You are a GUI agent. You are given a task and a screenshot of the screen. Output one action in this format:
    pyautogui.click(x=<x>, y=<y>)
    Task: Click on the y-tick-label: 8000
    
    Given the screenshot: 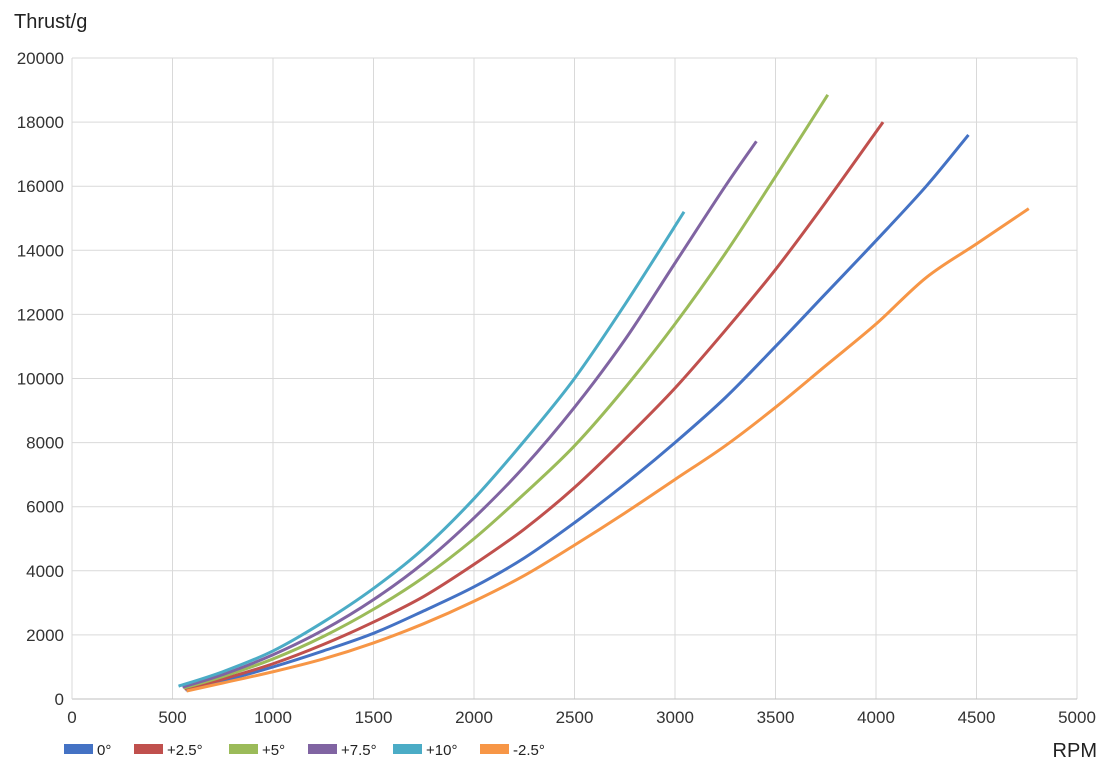 What is the action you would take?
    pyautogui.click(x=45, y=443)
    